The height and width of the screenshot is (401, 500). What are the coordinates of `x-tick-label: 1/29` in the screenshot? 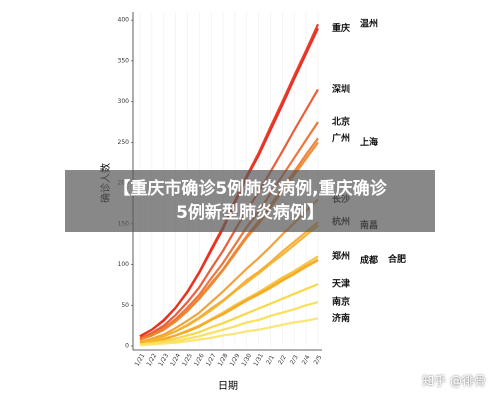 It's located at (235, 359).